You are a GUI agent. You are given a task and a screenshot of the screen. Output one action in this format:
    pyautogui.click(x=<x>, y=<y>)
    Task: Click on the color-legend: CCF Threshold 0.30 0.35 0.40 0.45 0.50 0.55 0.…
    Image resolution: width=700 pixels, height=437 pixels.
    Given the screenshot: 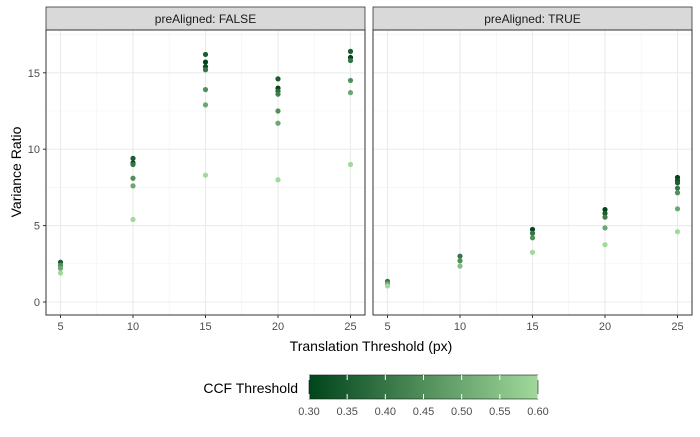 What is the action you would take?
    pyautogui.click(x=376, y=396)
    